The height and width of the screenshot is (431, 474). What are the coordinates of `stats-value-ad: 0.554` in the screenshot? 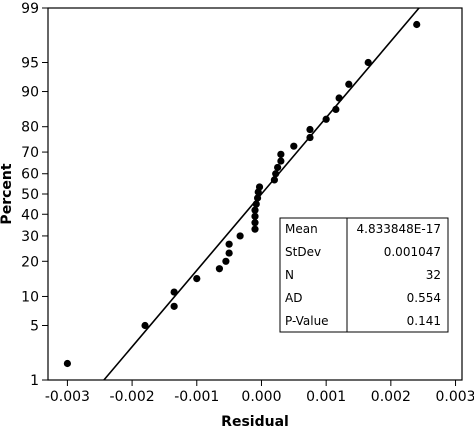 It's located at (424, 298).